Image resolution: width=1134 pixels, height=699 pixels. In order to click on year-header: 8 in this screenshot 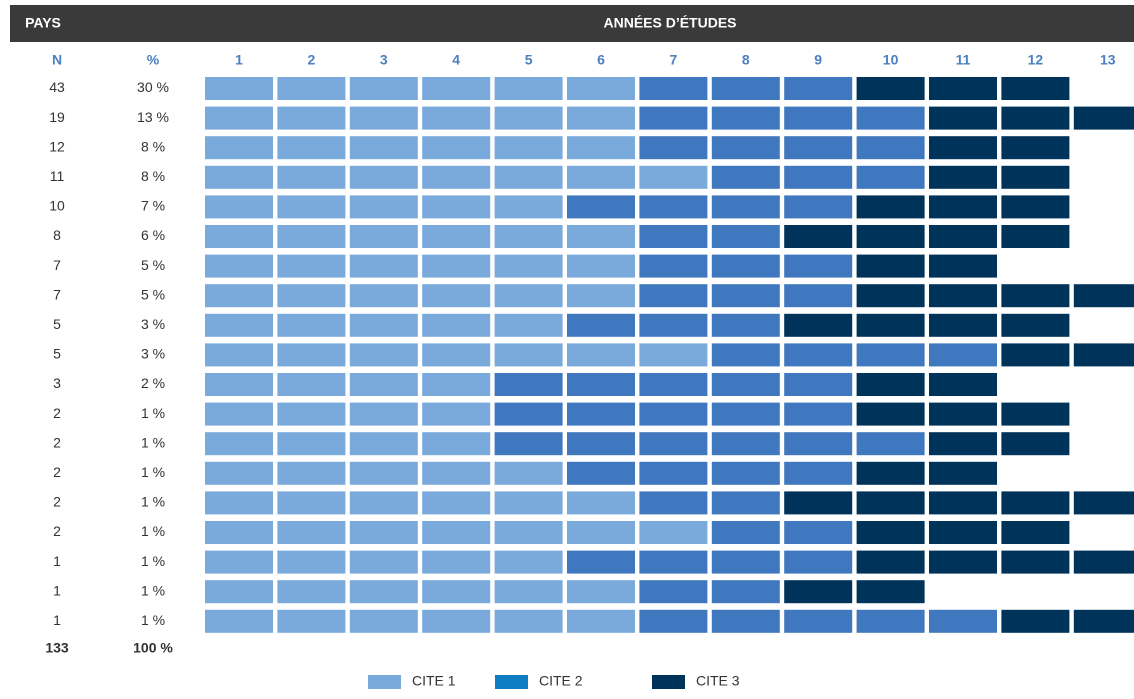, I will do `click(746, 60)`.